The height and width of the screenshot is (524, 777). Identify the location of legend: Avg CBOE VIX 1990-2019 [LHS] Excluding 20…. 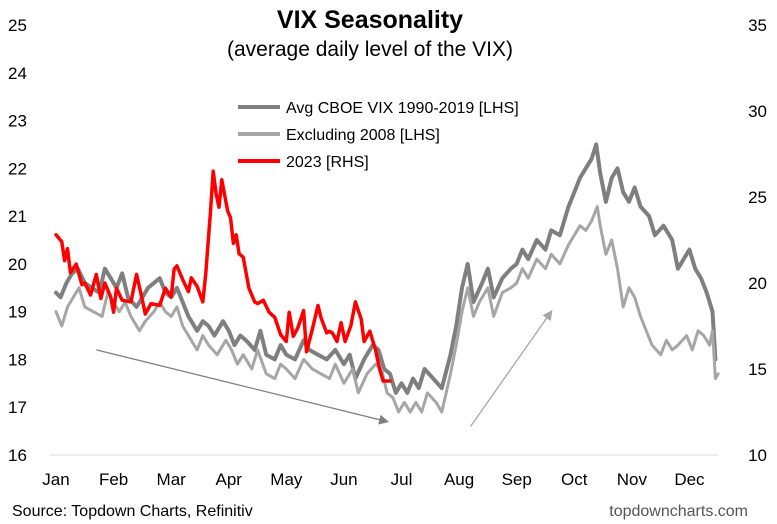
(378, 135).